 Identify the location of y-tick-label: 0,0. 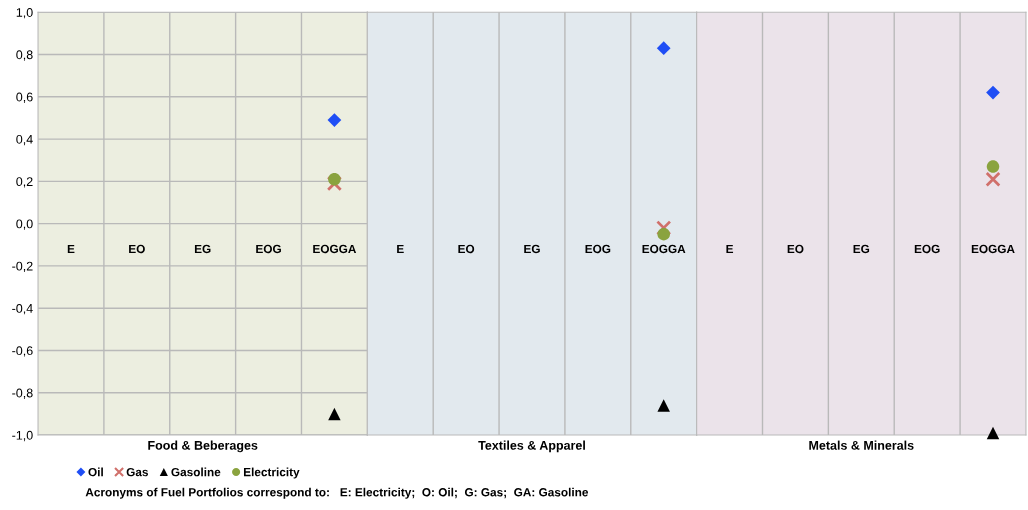
(24, 224).